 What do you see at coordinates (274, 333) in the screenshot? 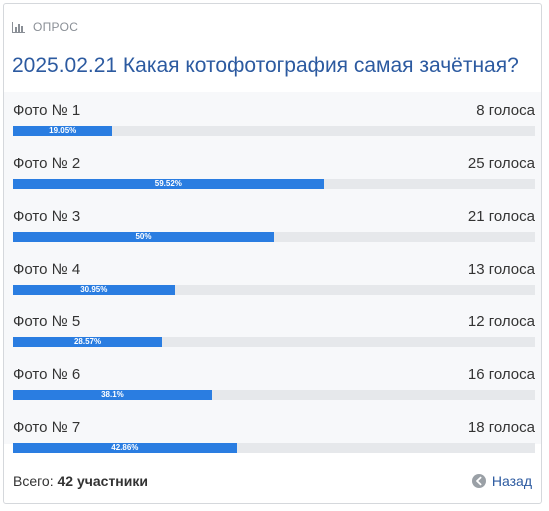
I see `poll-option: Фото № 5 12 голоса 28.57%` at bounding box center [274, 333].